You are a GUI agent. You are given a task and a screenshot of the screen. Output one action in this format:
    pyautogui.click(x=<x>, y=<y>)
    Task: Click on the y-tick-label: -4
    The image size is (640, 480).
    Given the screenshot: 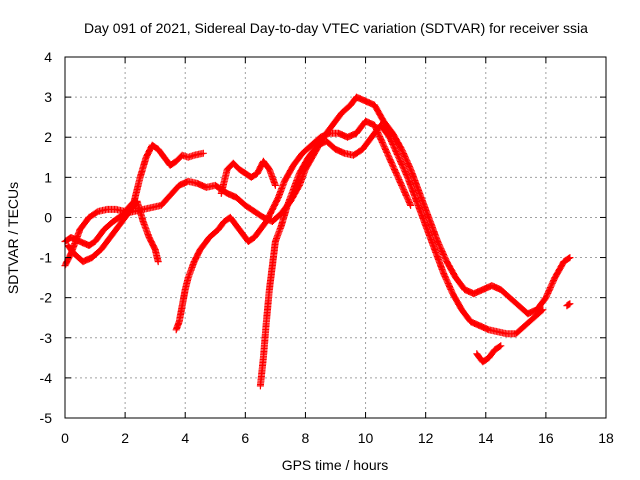 What is the action you would take?
    pyautogui.click(x=46, y=378)
    